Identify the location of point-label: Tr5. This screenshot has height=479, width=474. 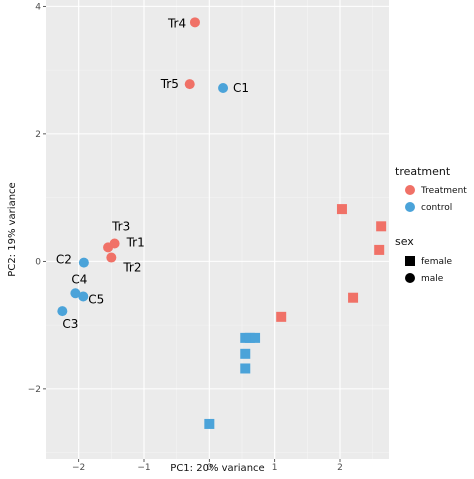
(169, 84).